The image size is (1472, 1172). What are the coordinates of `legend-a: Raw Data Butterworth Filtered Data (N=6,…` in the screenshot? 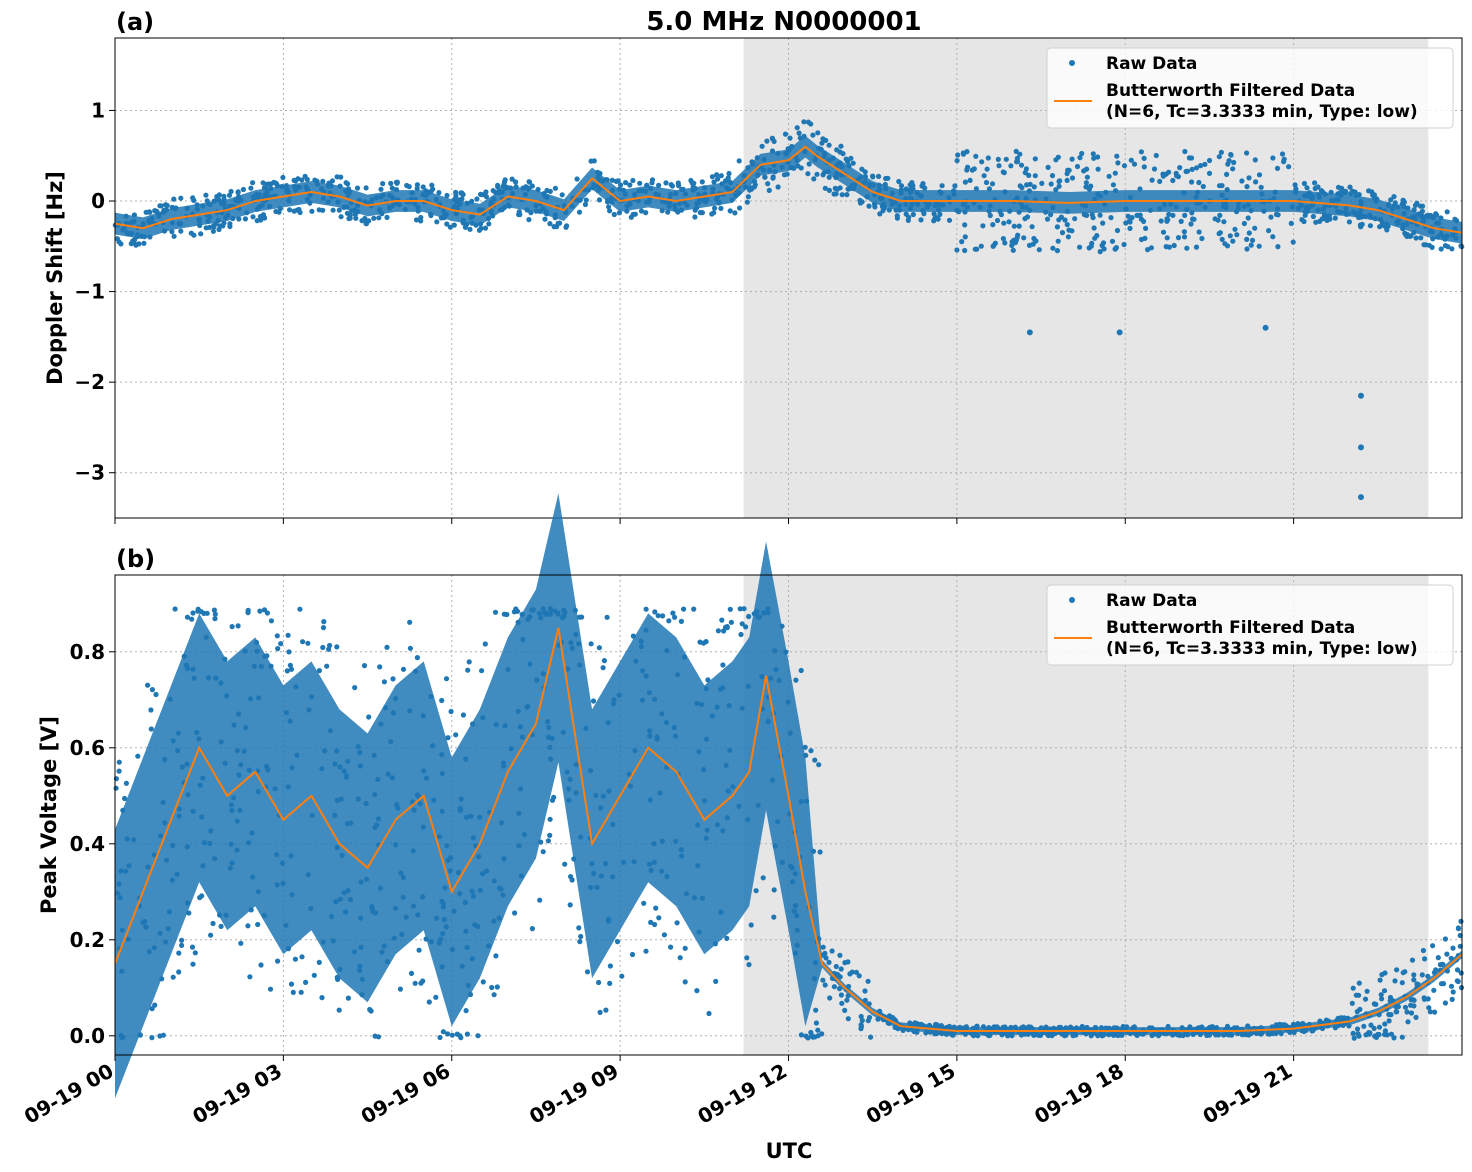 It's located at (1250, 88).